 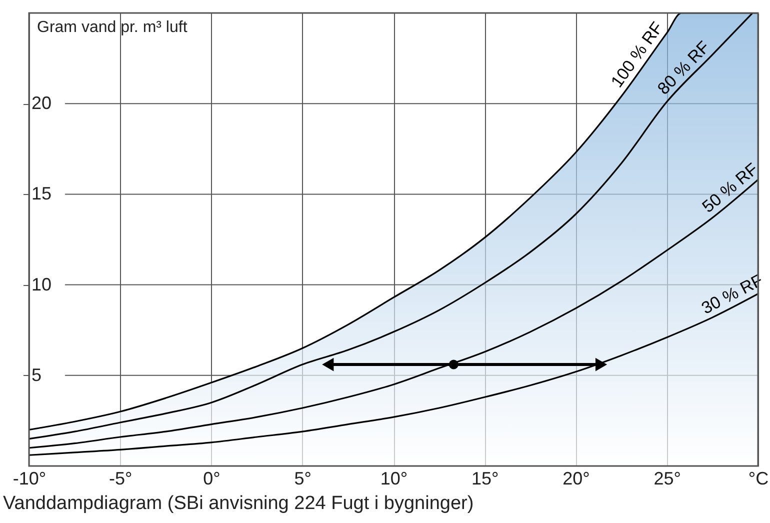 What do you see at coordinates (758, 478) in the screenshot?
I see `x-tick-label: °C` at bounding box center [758, 478].